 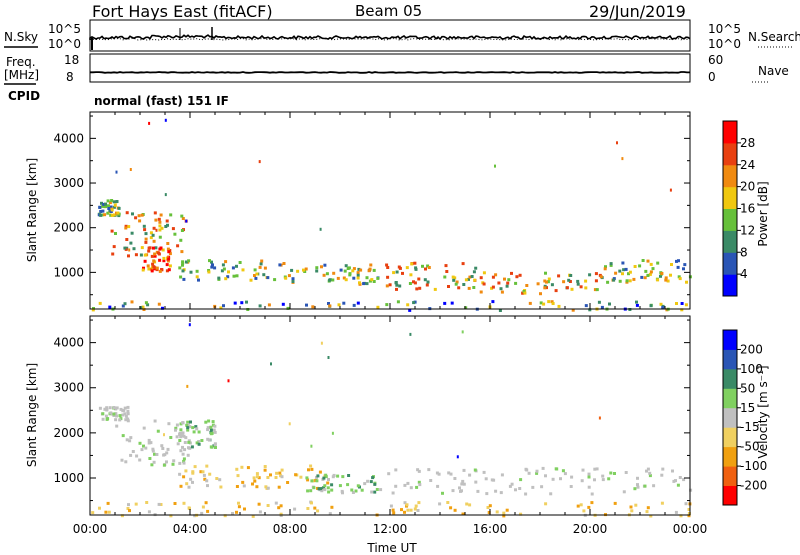 I want to click on power-colorbar-segment, so click(x=730, y=219).